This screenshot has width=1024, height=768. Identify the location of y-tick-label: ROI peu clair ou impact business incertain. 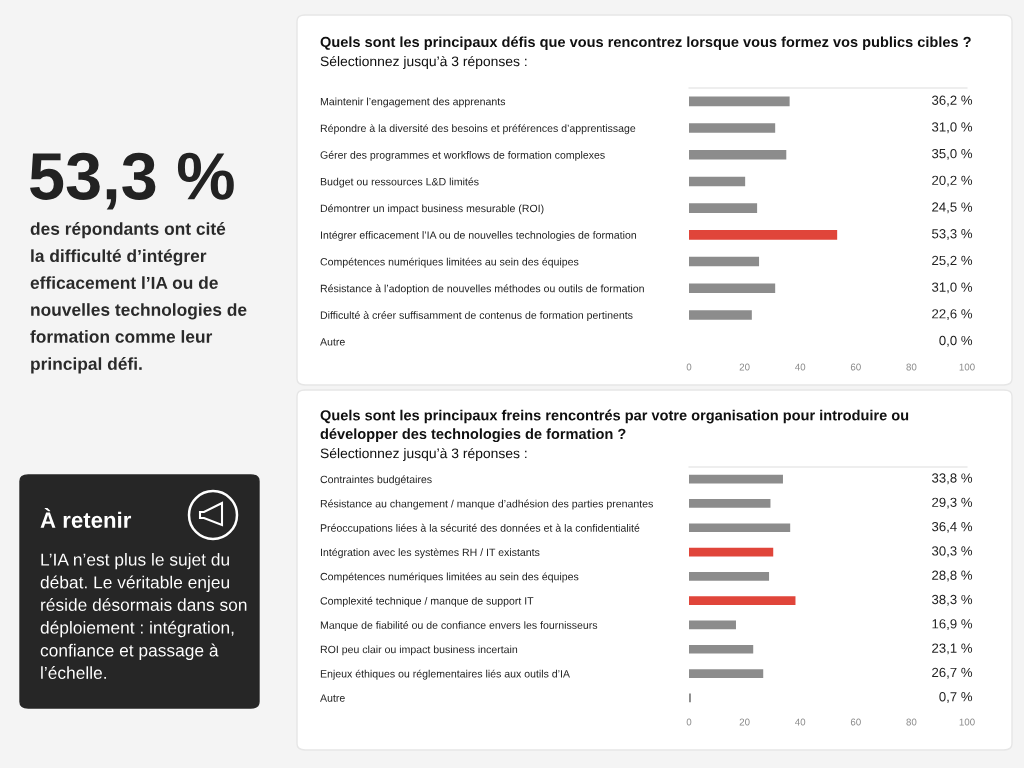
(419, 650).